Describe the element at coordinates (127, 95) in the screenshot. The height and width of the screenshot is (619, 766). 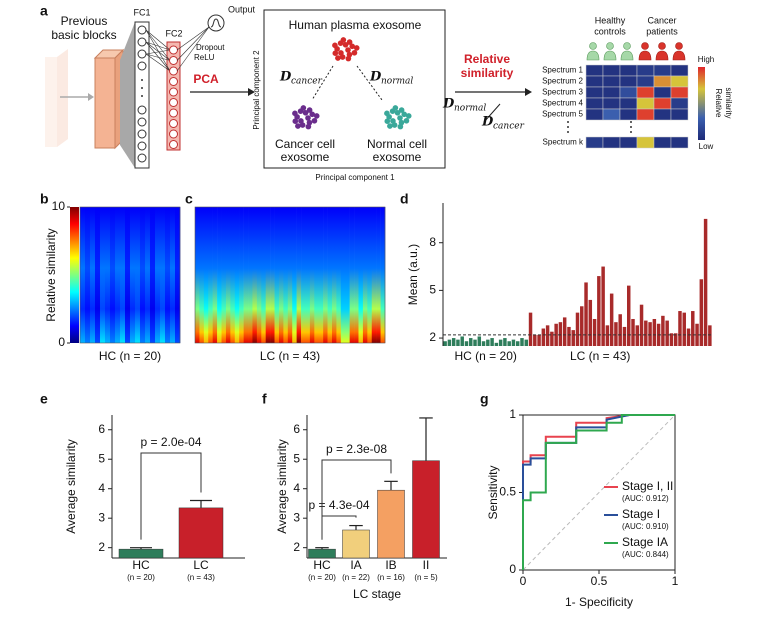
I see `projection` at that location.